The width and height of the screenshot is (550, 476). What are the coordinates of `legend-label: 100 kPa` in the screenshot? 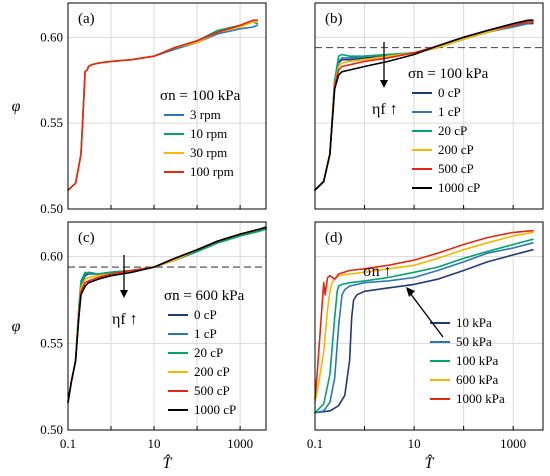 It's located at (477, 360).